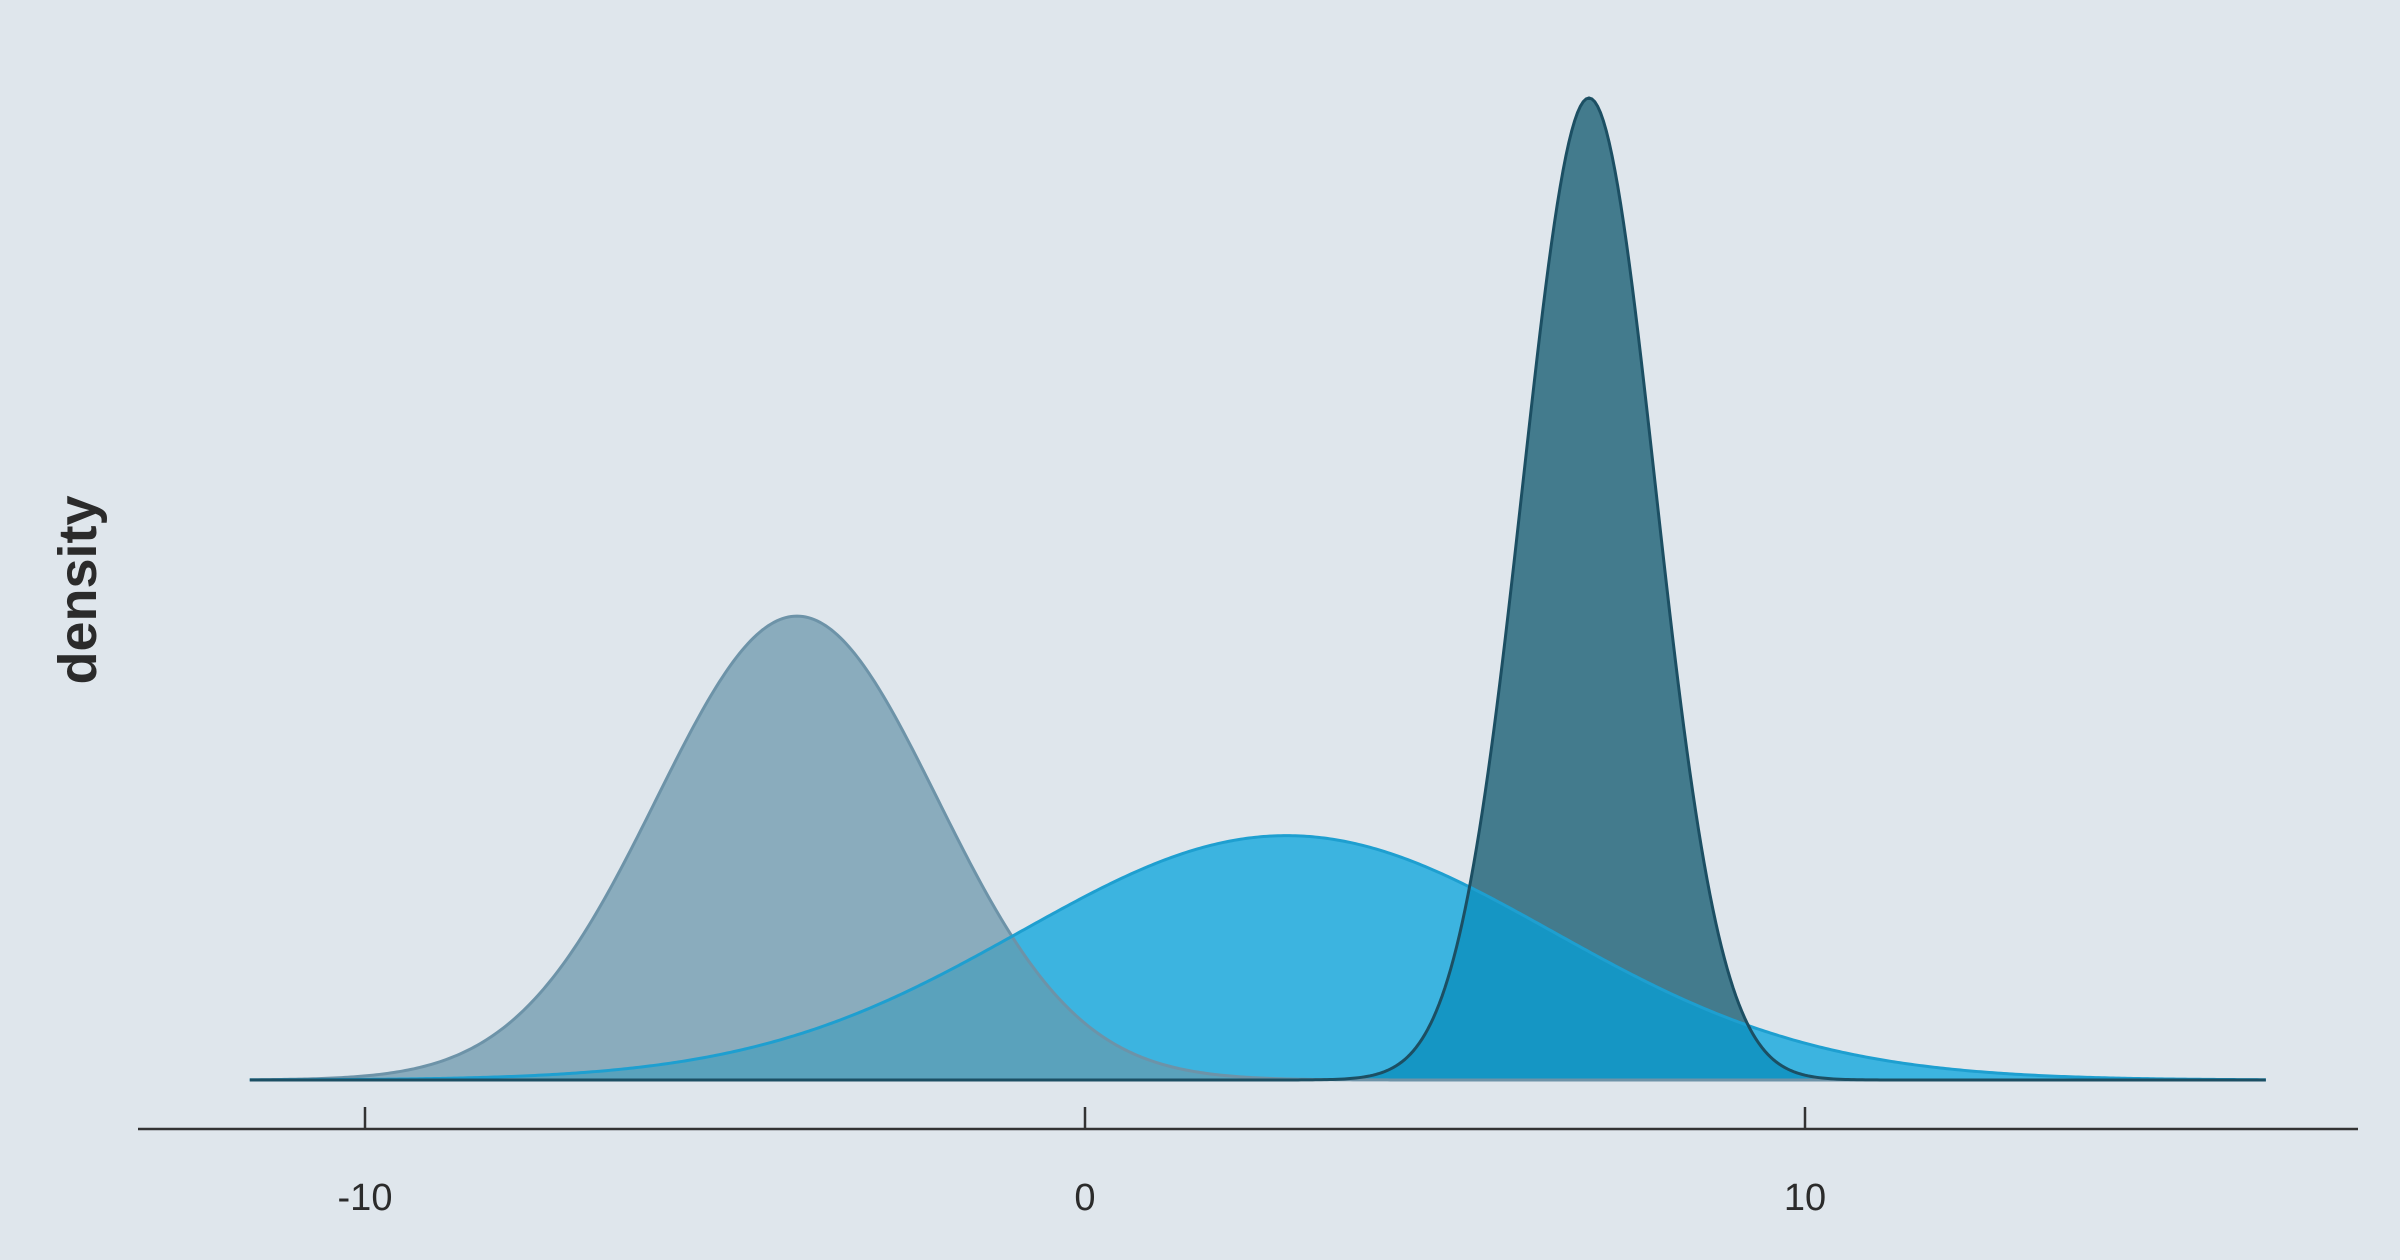 Image resolution: width=2400 pixels, height=1260 pixels. What do you see at coordinates (78, 589) in the screenshot?
I see `y-axis-title: density` at bounding box center [78, 589].